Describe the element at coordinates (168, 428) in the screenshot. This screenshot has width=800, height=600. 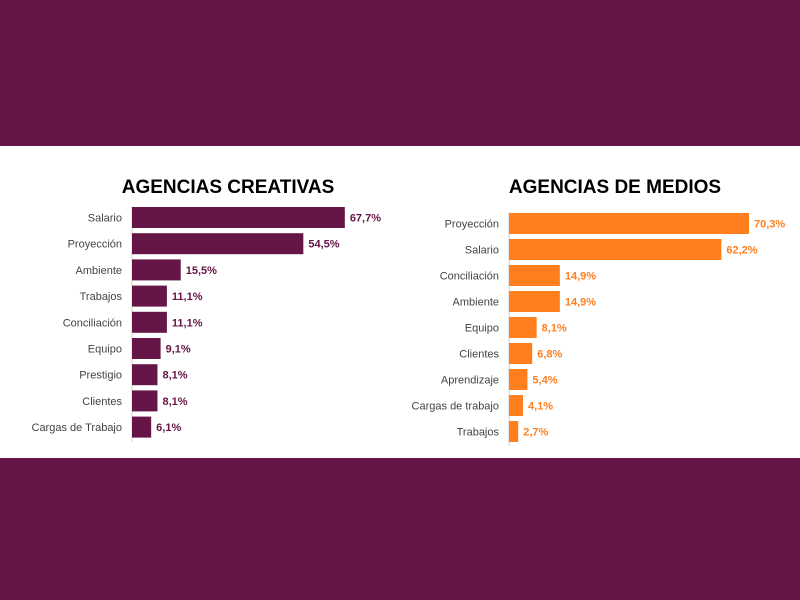
I see `creative-value-label: 6,1%` at that location.